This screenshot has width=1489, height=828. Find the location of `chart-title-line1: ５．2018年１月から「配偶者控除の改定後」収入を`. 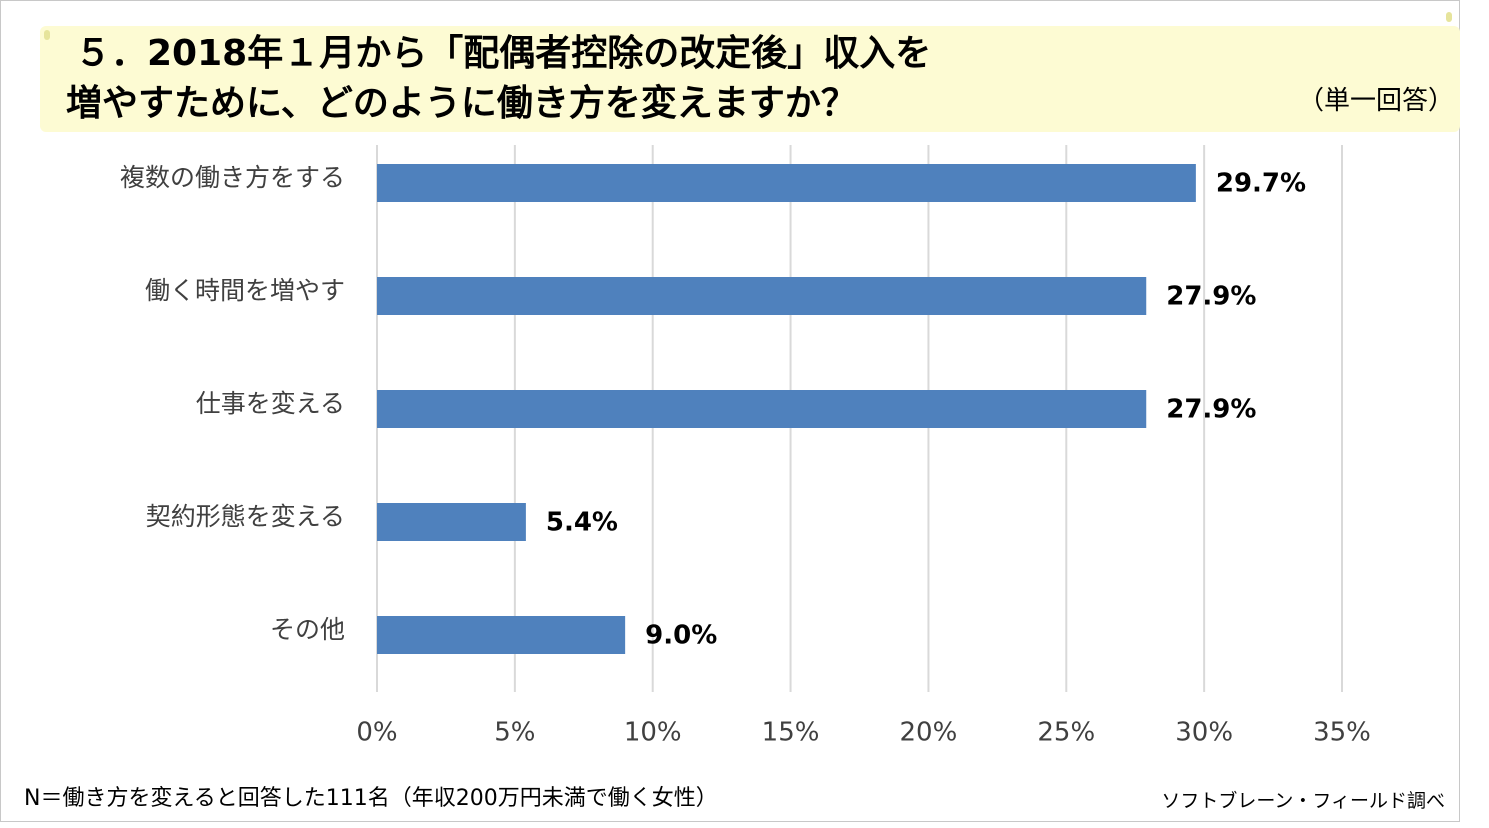

chart-title-line1: ５．2018年１月から「配偶者控除の改定後」収入を is located at coordinates (503, 53).